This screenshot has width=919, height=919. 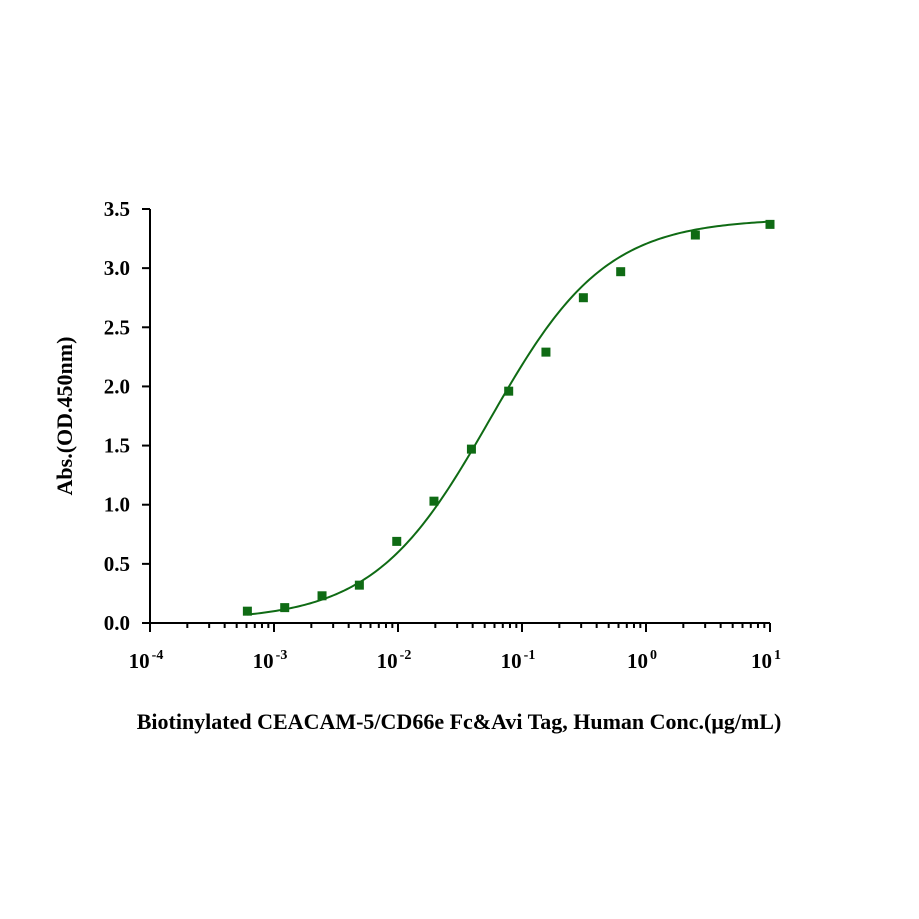 What do you see at coordinates (117, 386) in the screenshot?
I see `y-tick-label: 2.0` at bounding box center [117, 386].